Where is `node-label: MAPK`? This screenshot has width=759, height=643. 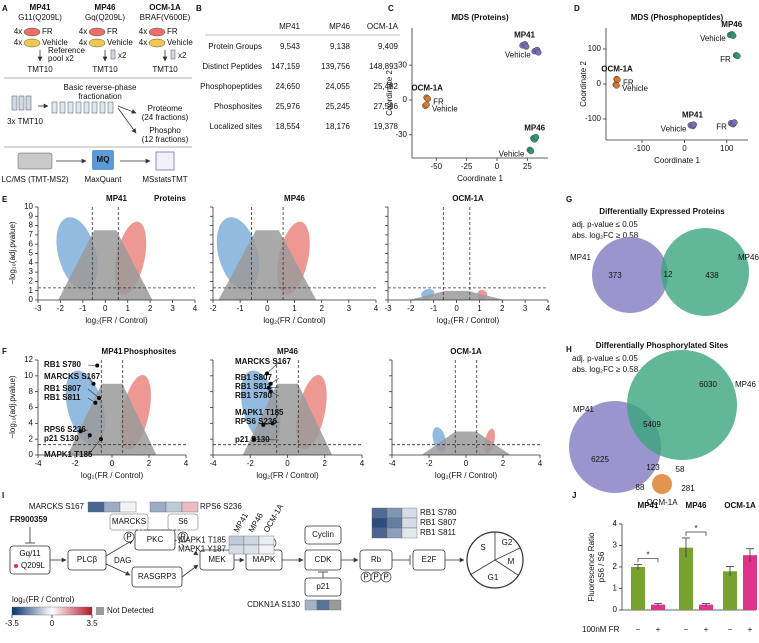
node-label: MAPK is located at coordinates (264, 559).